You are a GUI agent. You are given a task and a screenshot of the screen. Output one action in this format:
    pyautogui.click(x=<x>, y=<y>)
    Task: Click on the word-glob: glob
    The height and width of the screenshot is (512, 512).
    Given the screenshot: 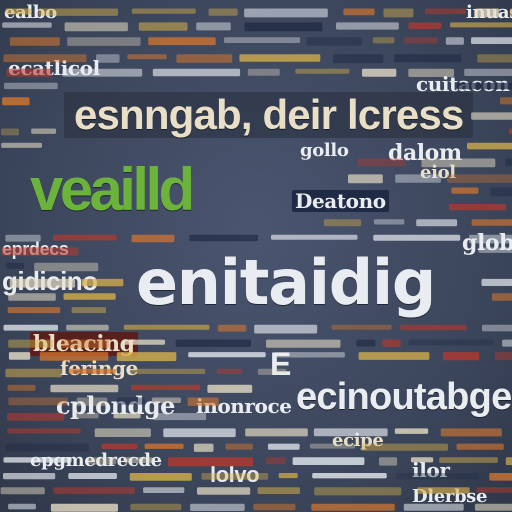 What is the action you would take?
    pyautogui.click(x=487, y=243)
    